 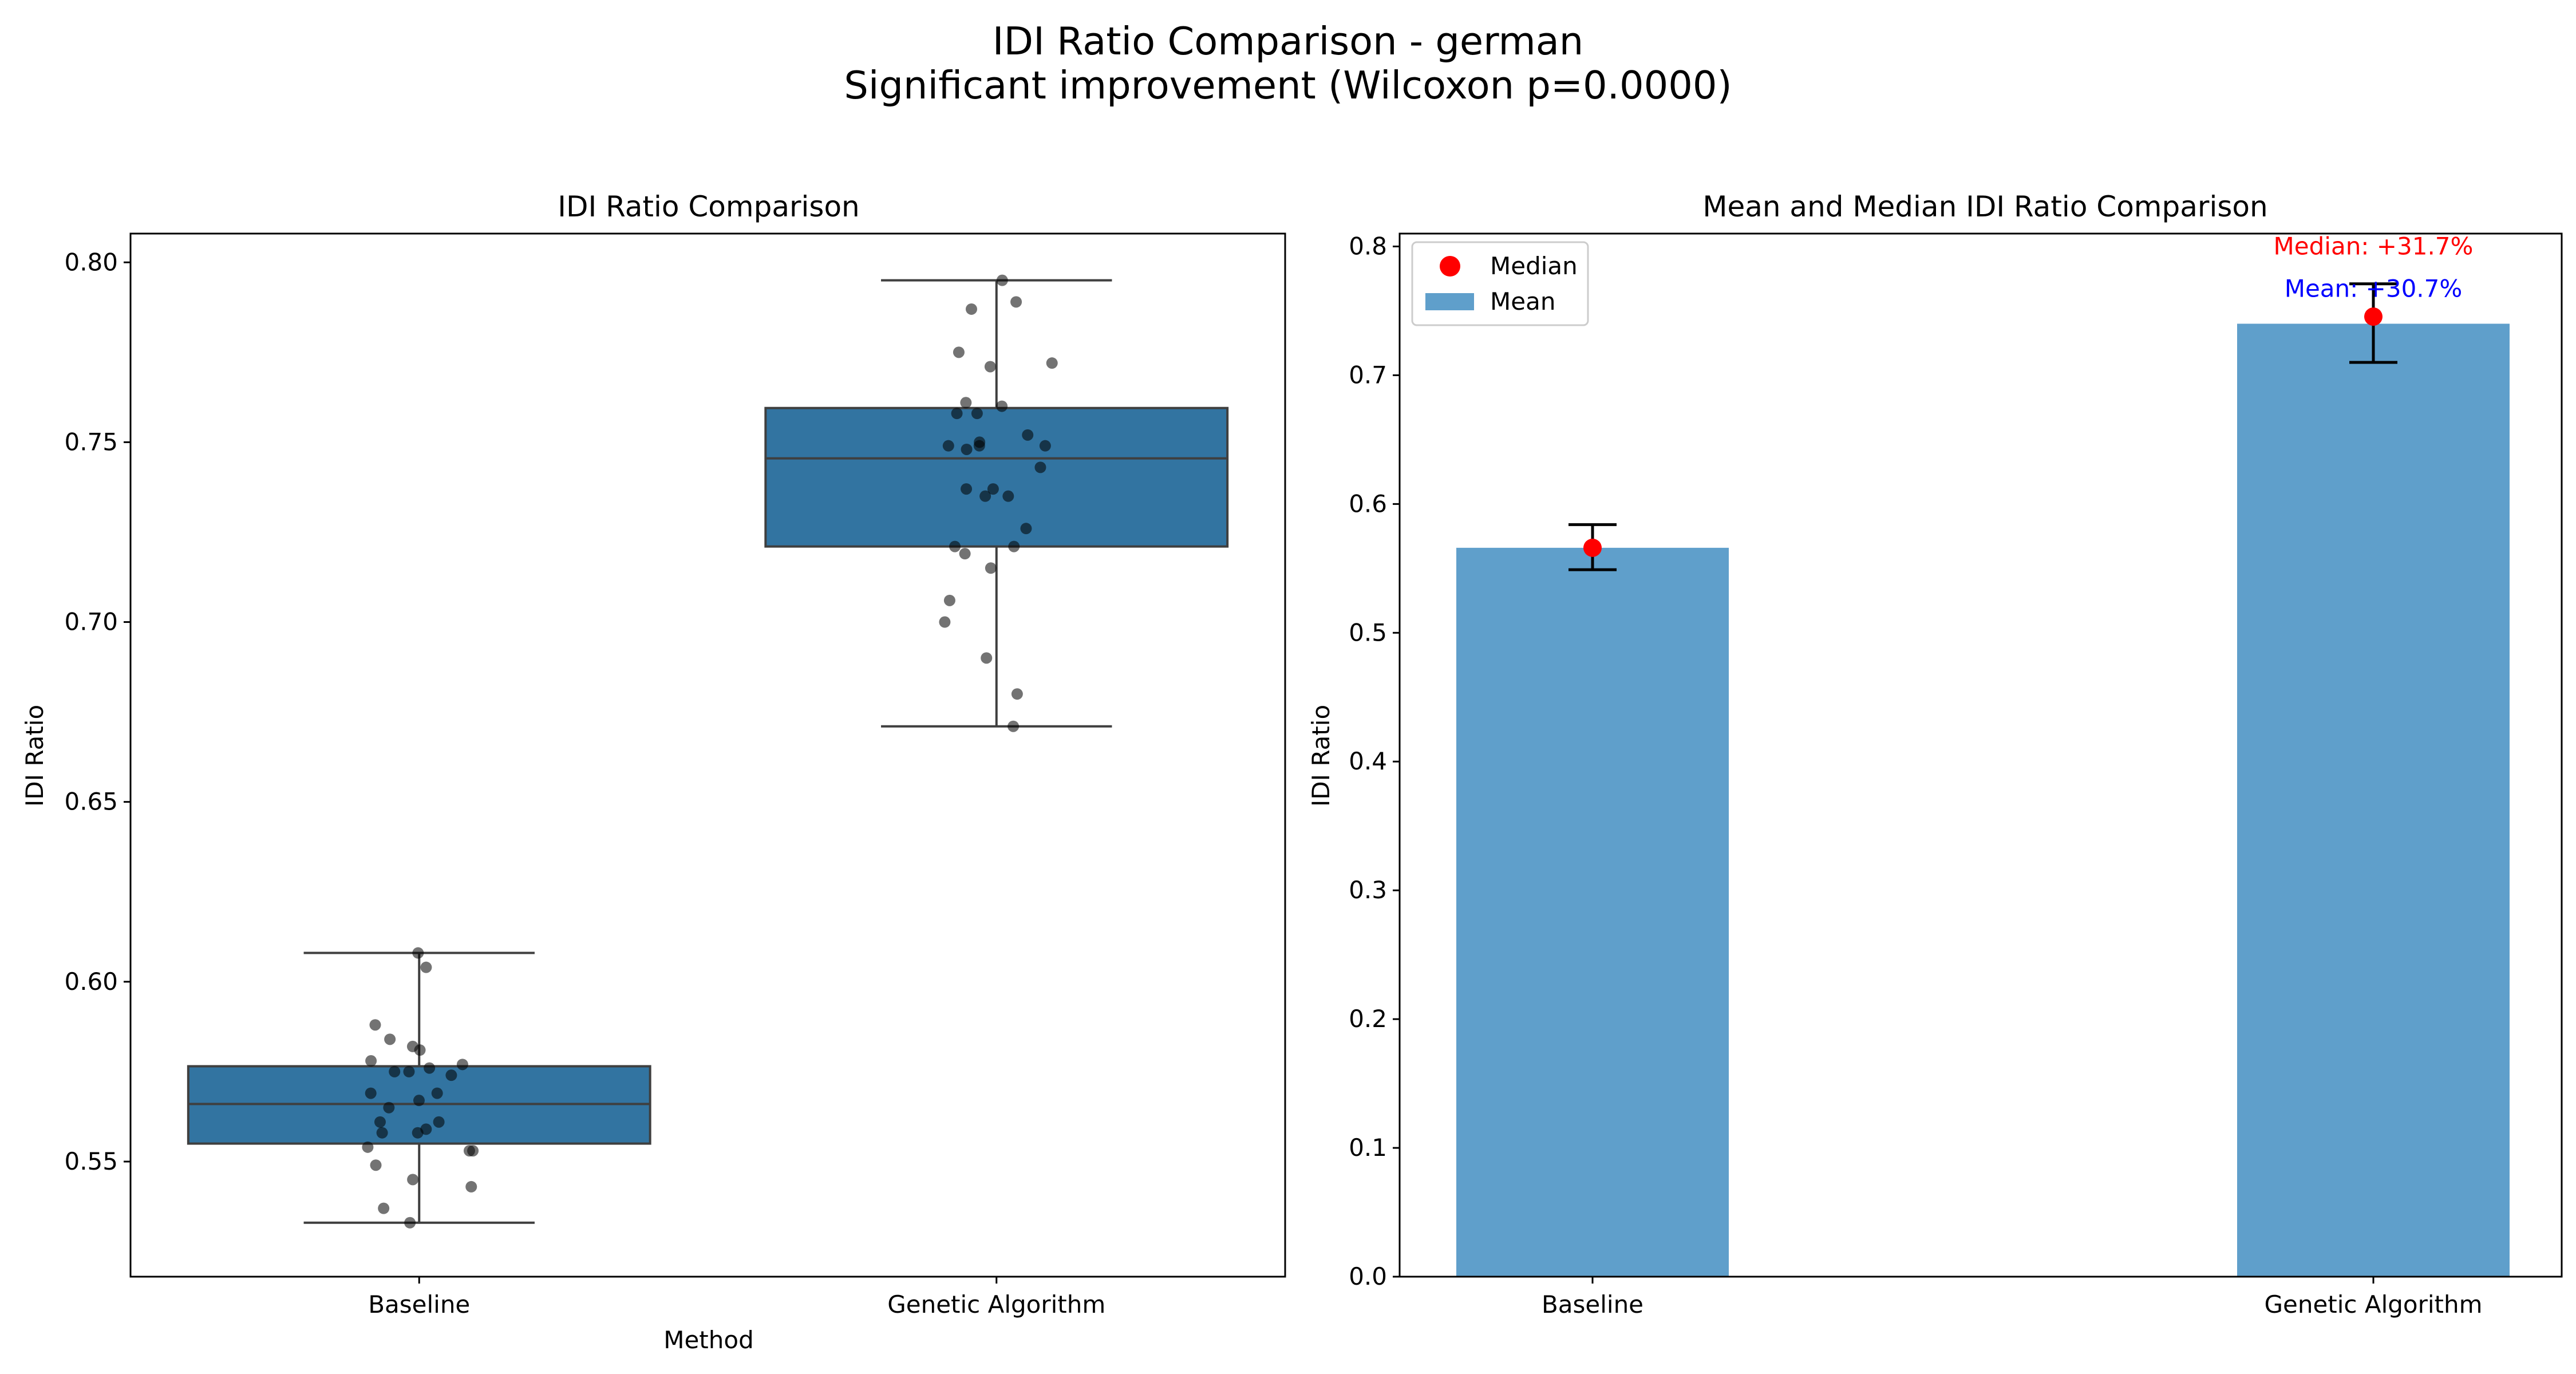 What do you see at coordinates (1368, 375) in the screenshot?
I see `y-tick-label: 0.7` at bounding box center [1368, 375].